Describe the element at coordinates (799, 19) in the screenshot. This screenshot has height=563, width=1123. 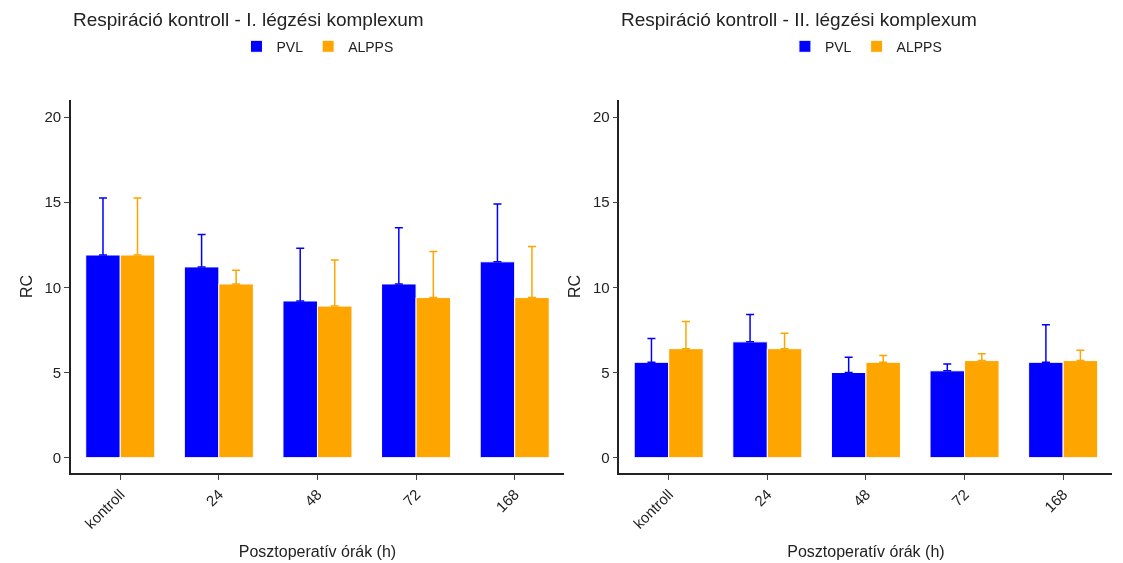
I see `chart-title: Respiráció kontroll - II. légzési komplexum` at that location.